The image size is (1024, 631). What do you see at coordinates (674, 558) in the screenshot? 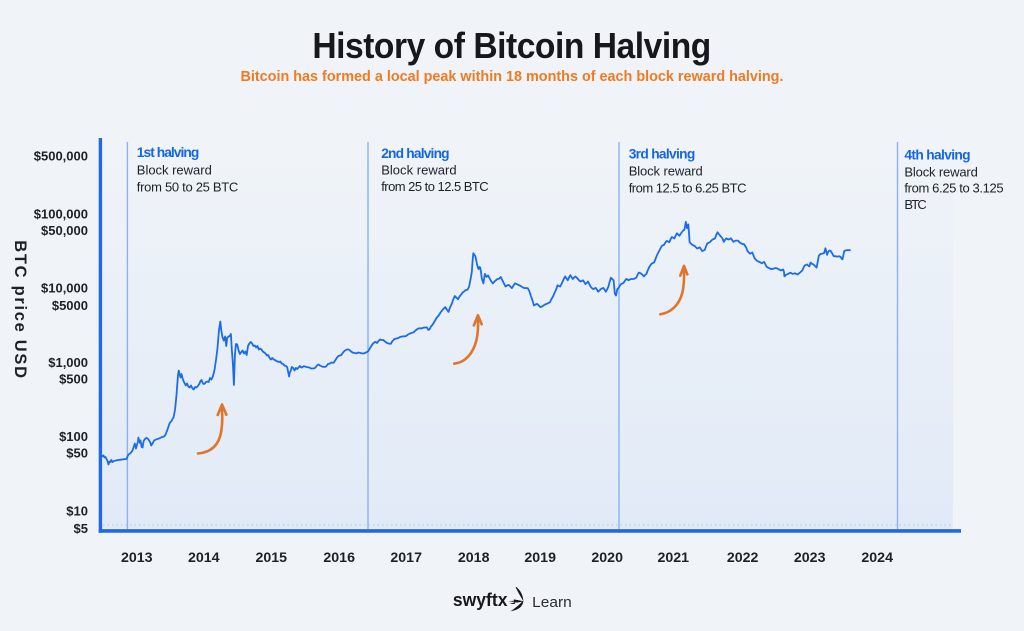
I see `svg-text: 2021` at bounding box center [674, 558].